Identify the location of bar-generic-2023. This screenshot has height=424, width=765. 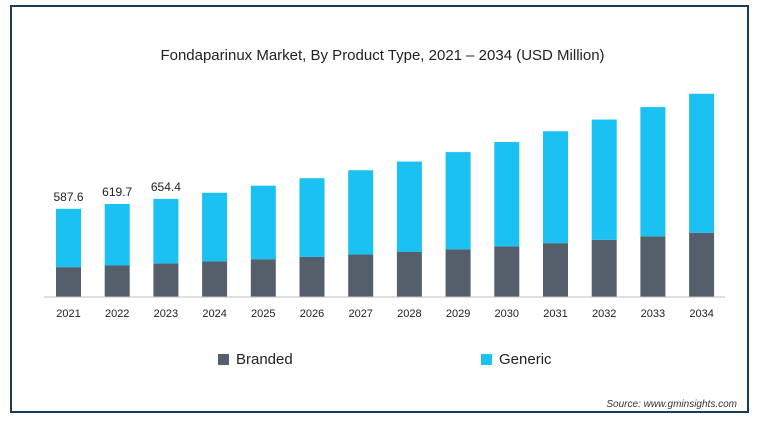
(166, 231).